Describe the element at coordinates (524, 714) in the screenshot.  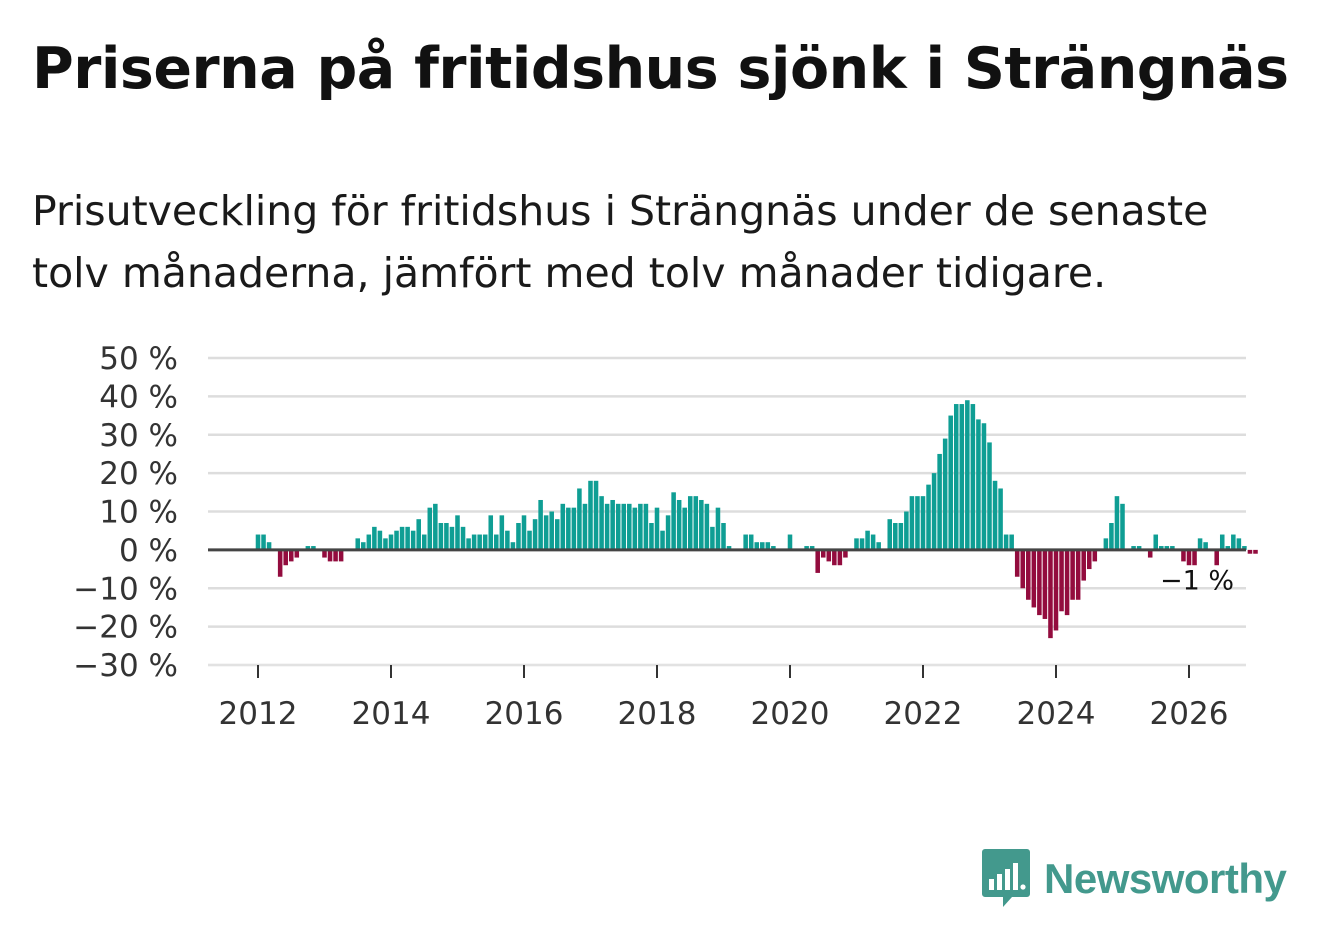
I see `x-tick-label: 2016` at that location.